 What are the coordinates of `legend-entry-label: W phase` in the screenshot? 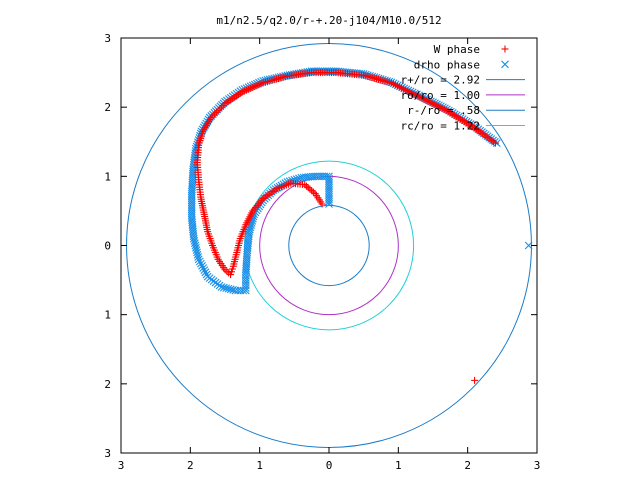 It's located at (457, 49).